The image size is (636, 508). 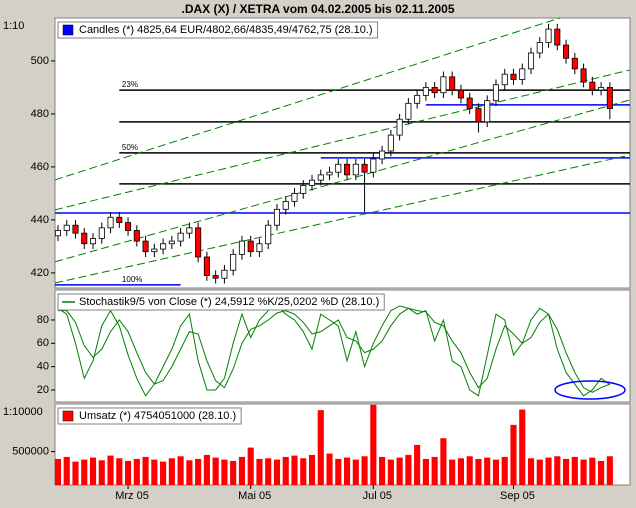 I want to click on x-tick-label: Mrz 05, so click(x=132, y=496).